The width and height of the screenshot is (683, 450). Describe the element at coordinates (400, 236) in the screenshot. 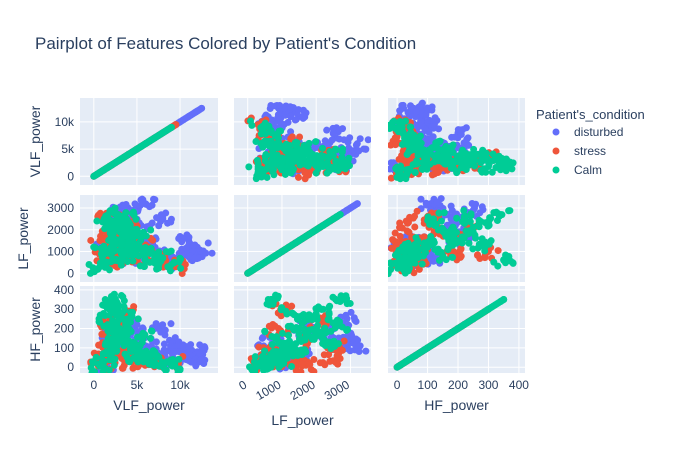

I see `data-point-stress` at that location.